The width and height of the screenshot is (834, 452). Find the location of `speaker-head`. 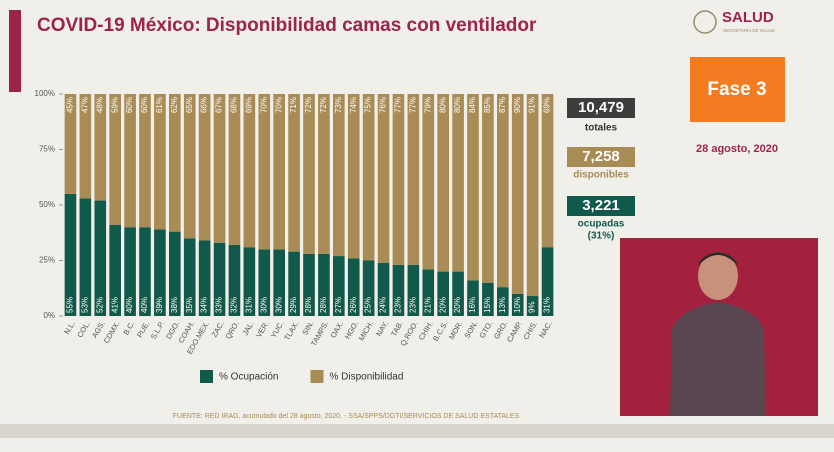

speaker-head is located at coordinates (718, 276).